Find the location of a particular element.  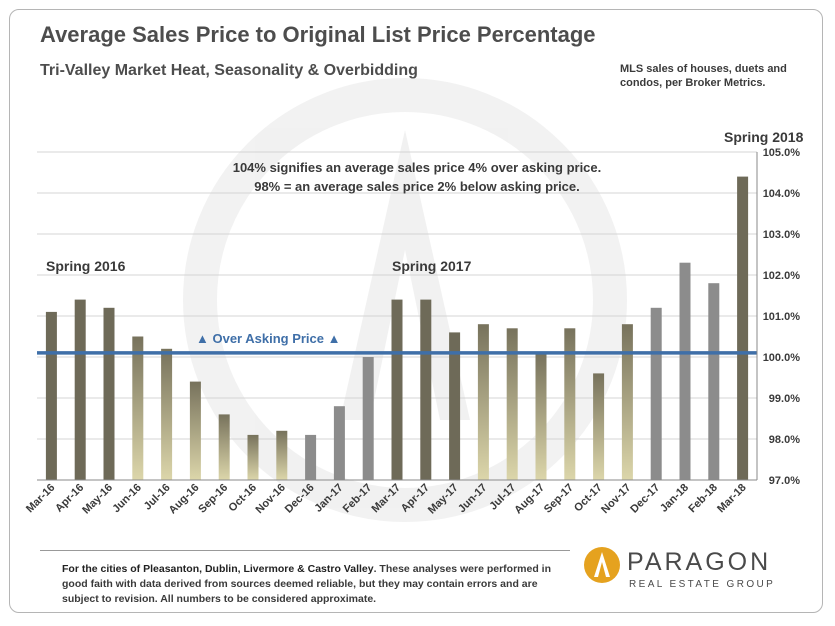

x-tick-label: Jan-18 is located at coordinates (674, 498).